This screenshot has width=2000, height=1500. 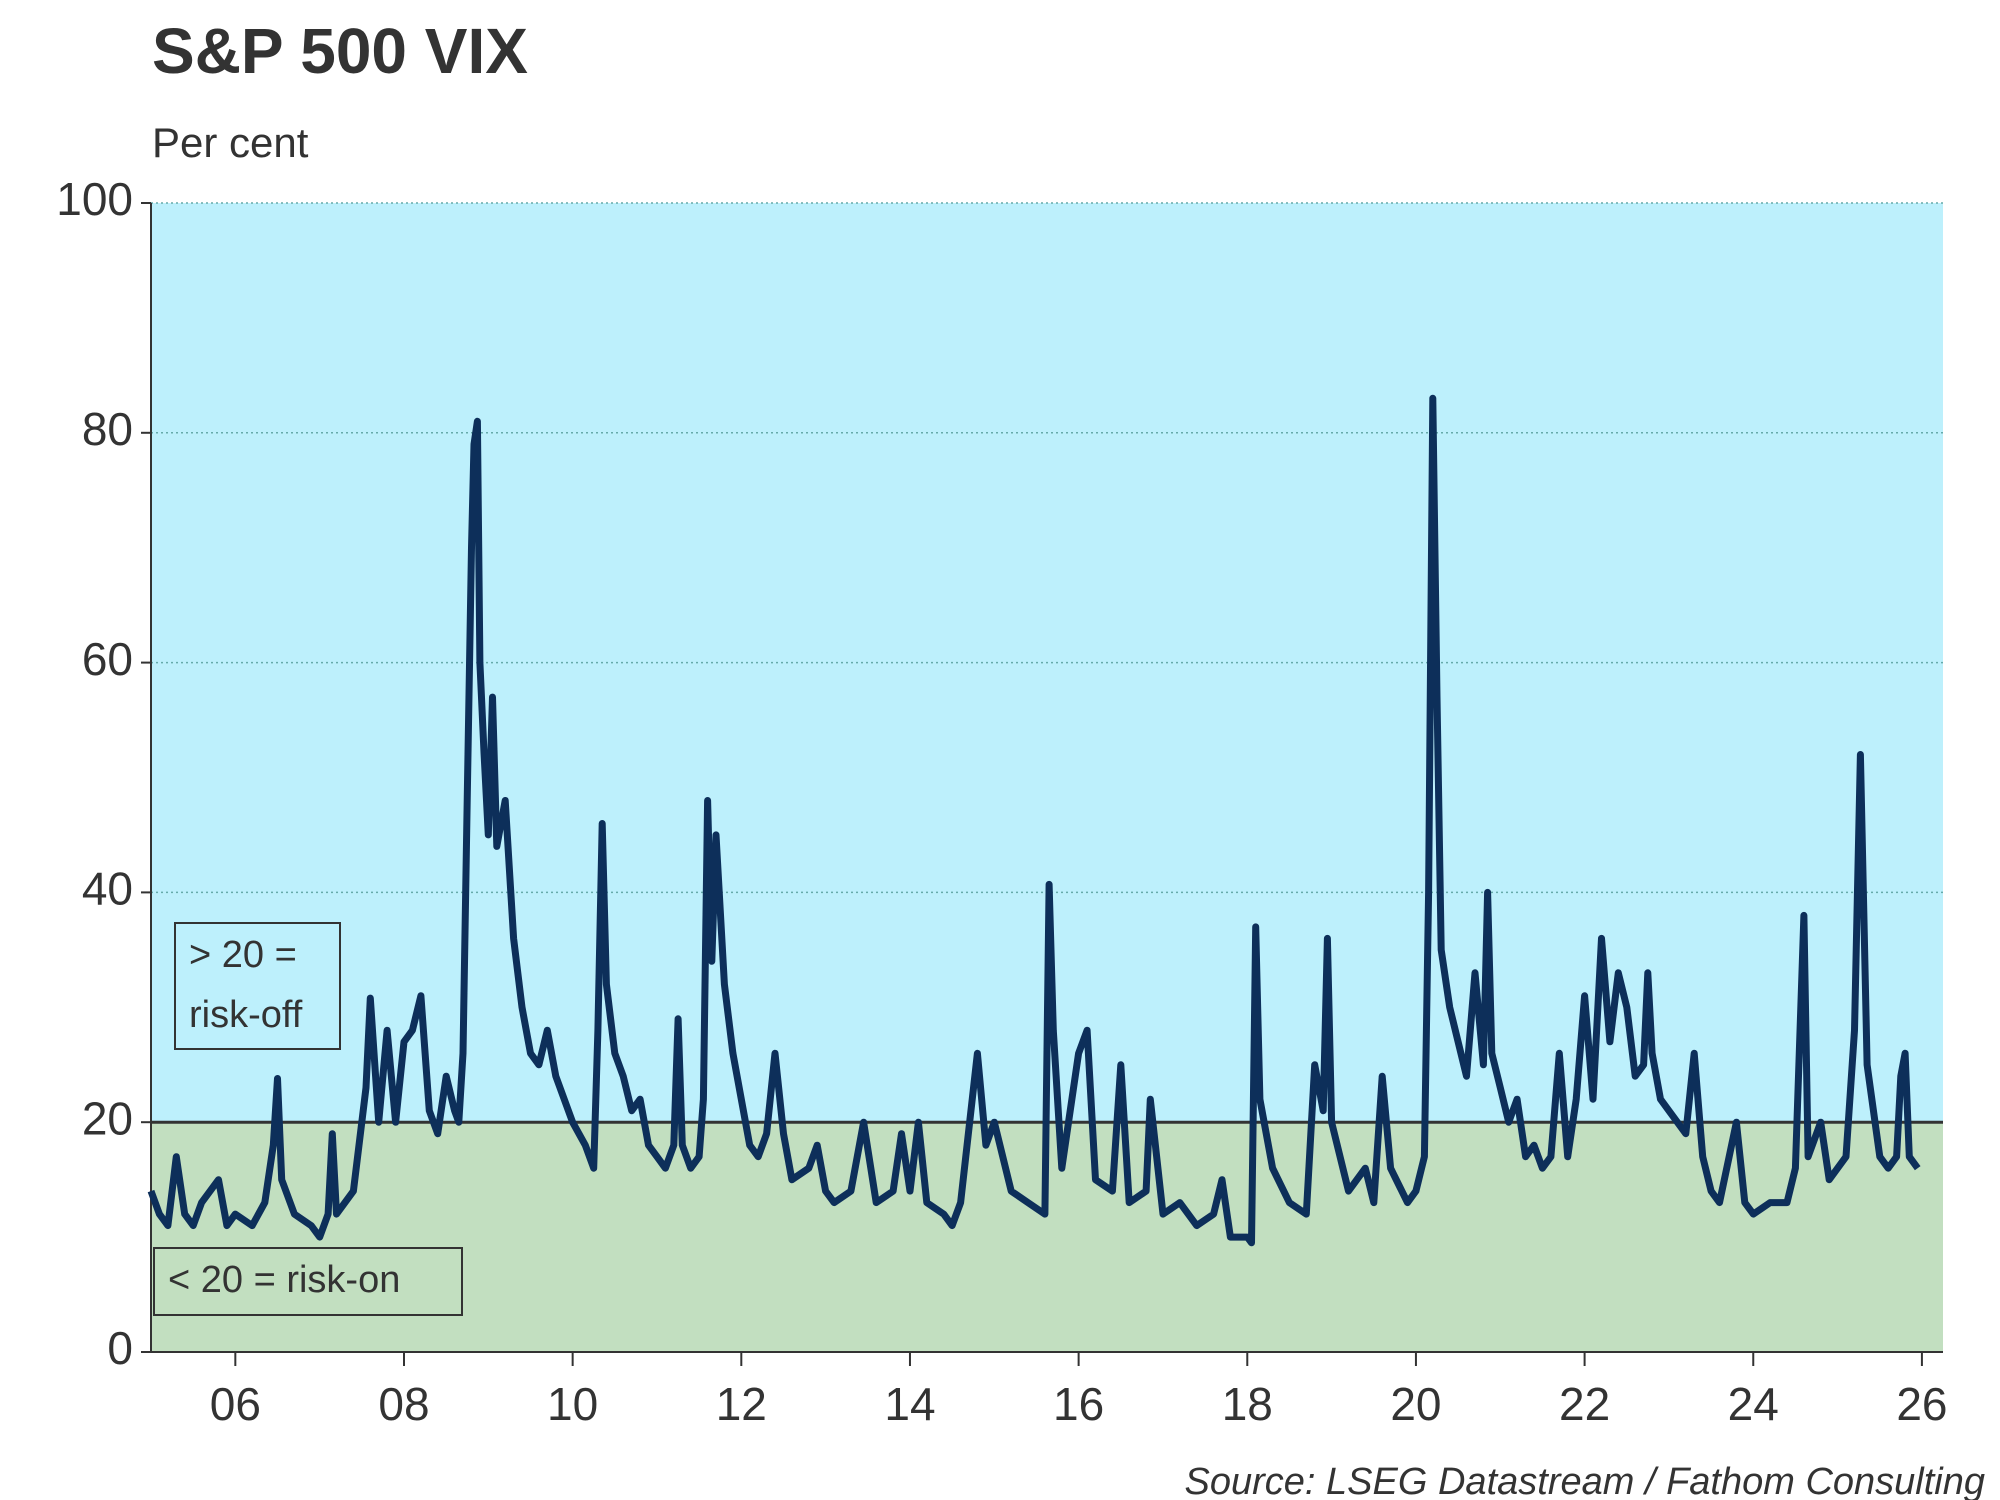 I want to click on annotation-text: > 20 =, so click(x=243, y=955).